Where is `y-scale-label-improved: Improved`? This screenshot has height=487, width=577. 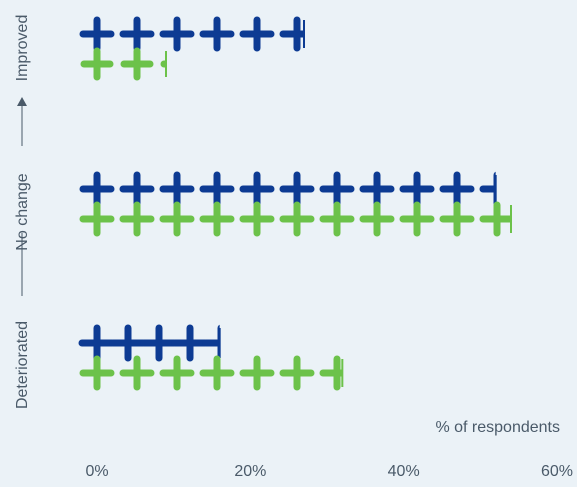
y-scale-label-improved: Improved is located at coordinates (22, 48).